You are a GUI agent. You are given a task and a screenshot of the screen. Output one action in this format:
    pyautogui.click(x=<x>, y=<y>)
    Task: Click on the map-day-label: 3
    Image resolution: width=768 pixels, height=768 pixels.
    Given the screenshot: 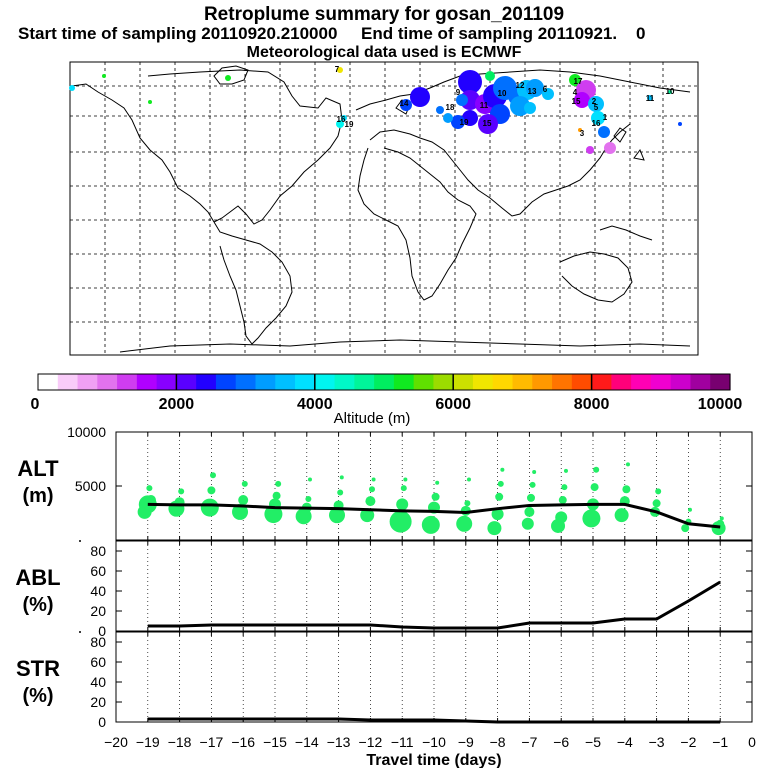 What is the action you would take?
    pyautogui.click(x=582, y=133)
    